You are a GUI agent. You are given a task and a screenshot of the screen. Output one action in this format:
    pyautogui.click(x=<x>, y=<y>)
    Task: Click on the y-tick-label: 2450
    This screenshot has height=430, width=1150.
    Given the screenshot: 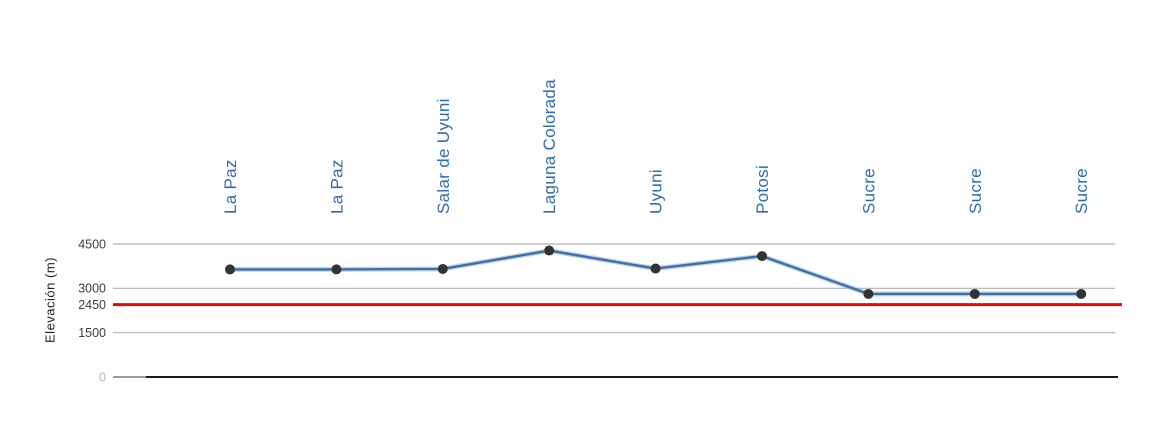 What is the action you would take?
    pyautogui.click(x=92, y=305)
    